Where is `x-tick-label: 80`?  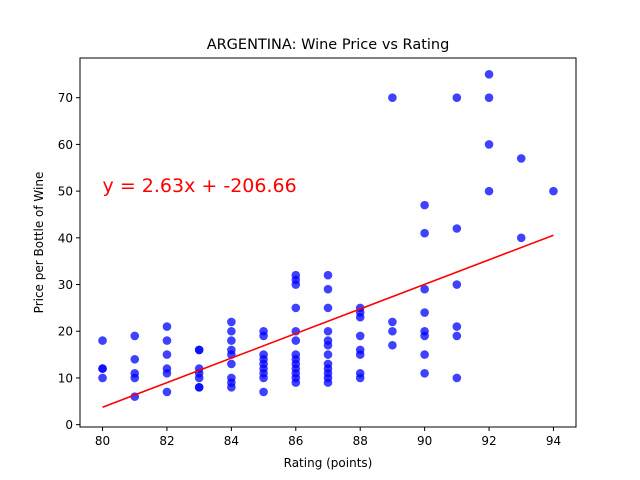 x-tick-label: 80 is located at coordinates (102, 441).